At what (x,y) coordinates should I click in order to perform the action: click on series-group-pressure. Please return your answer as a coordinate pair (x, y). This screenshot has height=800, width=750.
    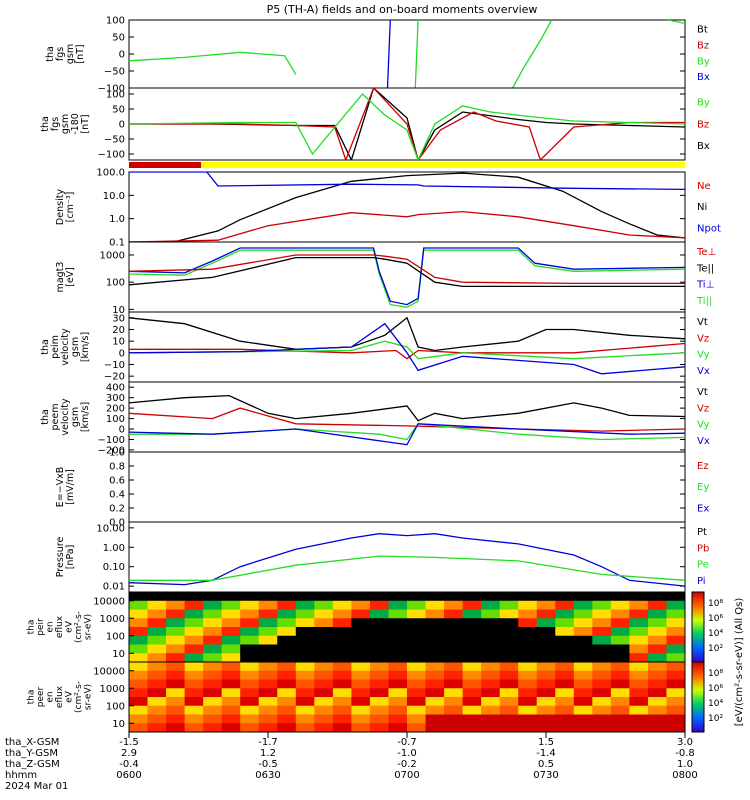
    Looking at the image, I should click on (407, 560).